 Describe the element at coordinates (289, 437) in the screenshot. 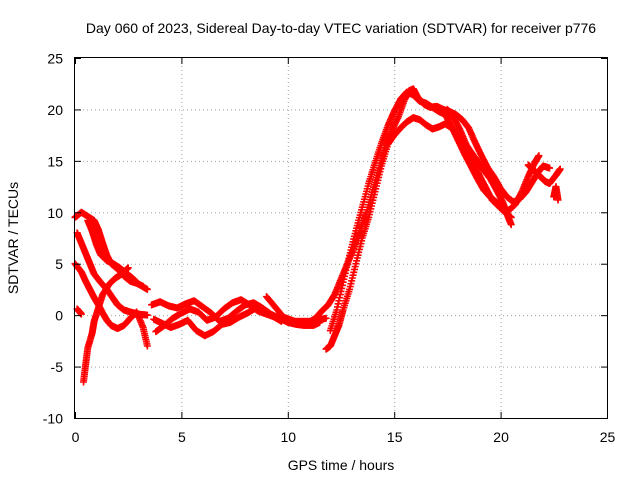

I see `x-tick-label: 10` at that location.